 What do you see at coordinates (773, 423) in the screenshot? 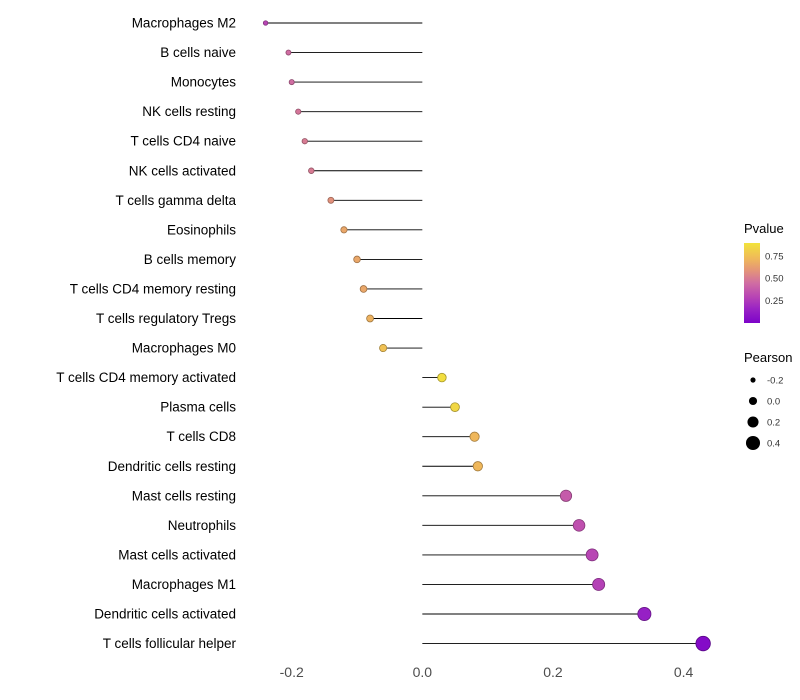
I see `pearson-legend-tick-label: 0.2` at bounding box center [773, 423].